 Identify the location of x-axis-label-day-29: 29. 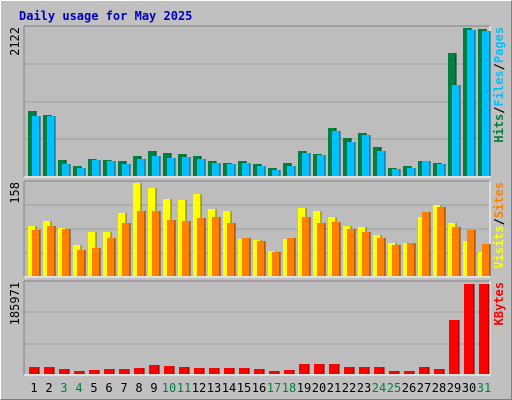
(454, 388).